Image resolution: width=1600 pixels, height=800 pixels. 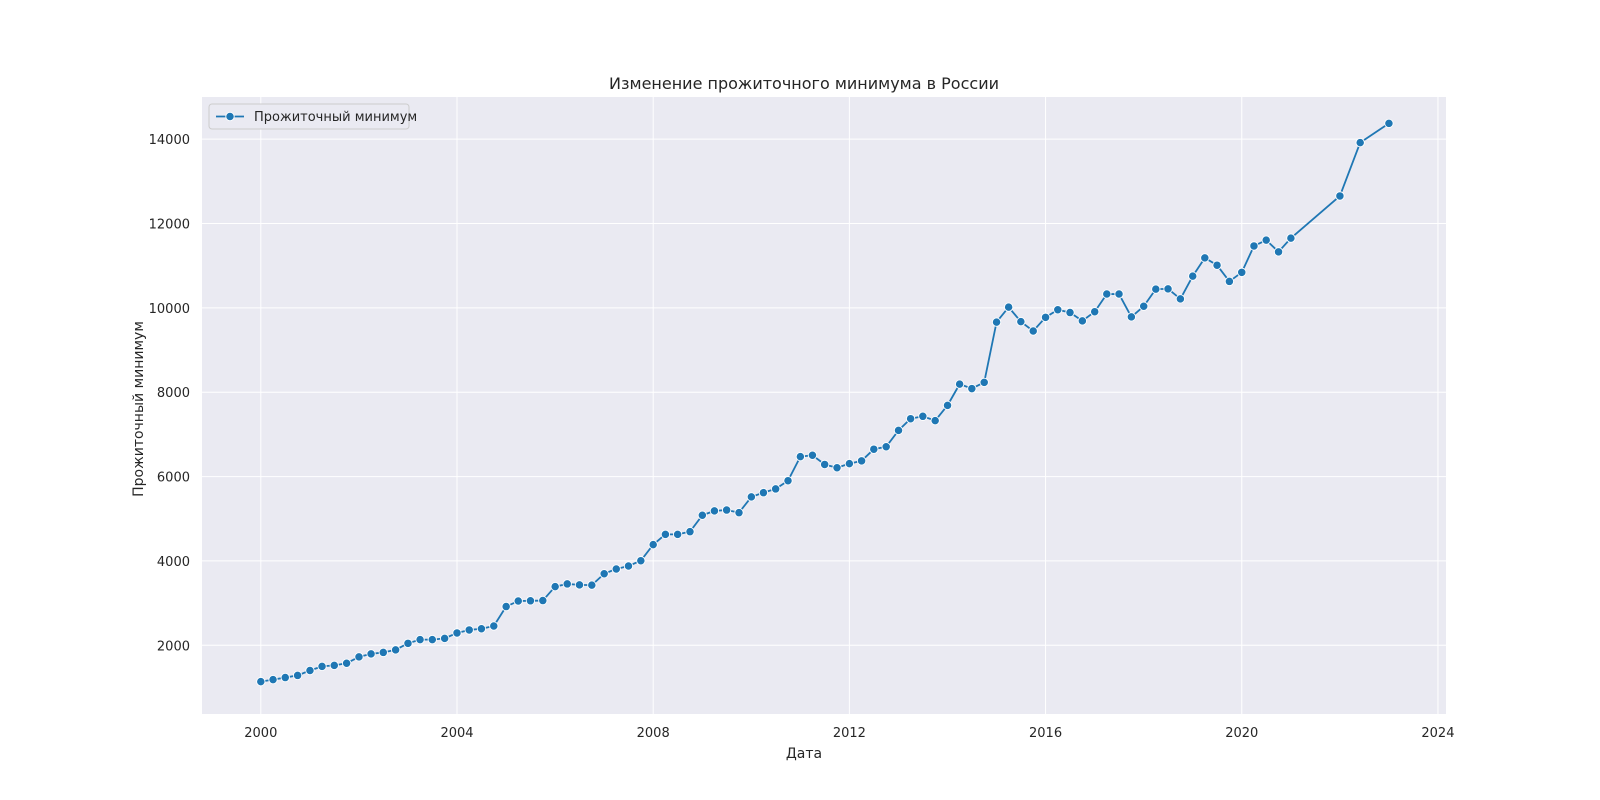 What do you see at coordinates (173, 646) in the screenshot?
I see `y-tick-label: 2000` at bounding box center [173, 646].